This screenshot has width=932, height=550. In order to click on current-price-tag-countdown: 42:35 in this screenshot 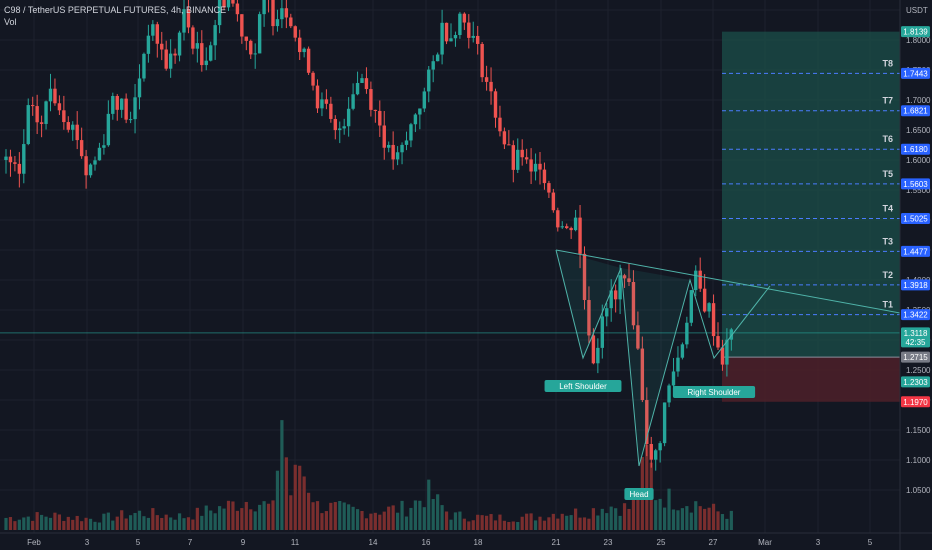, I will do `click(915, 342)`.